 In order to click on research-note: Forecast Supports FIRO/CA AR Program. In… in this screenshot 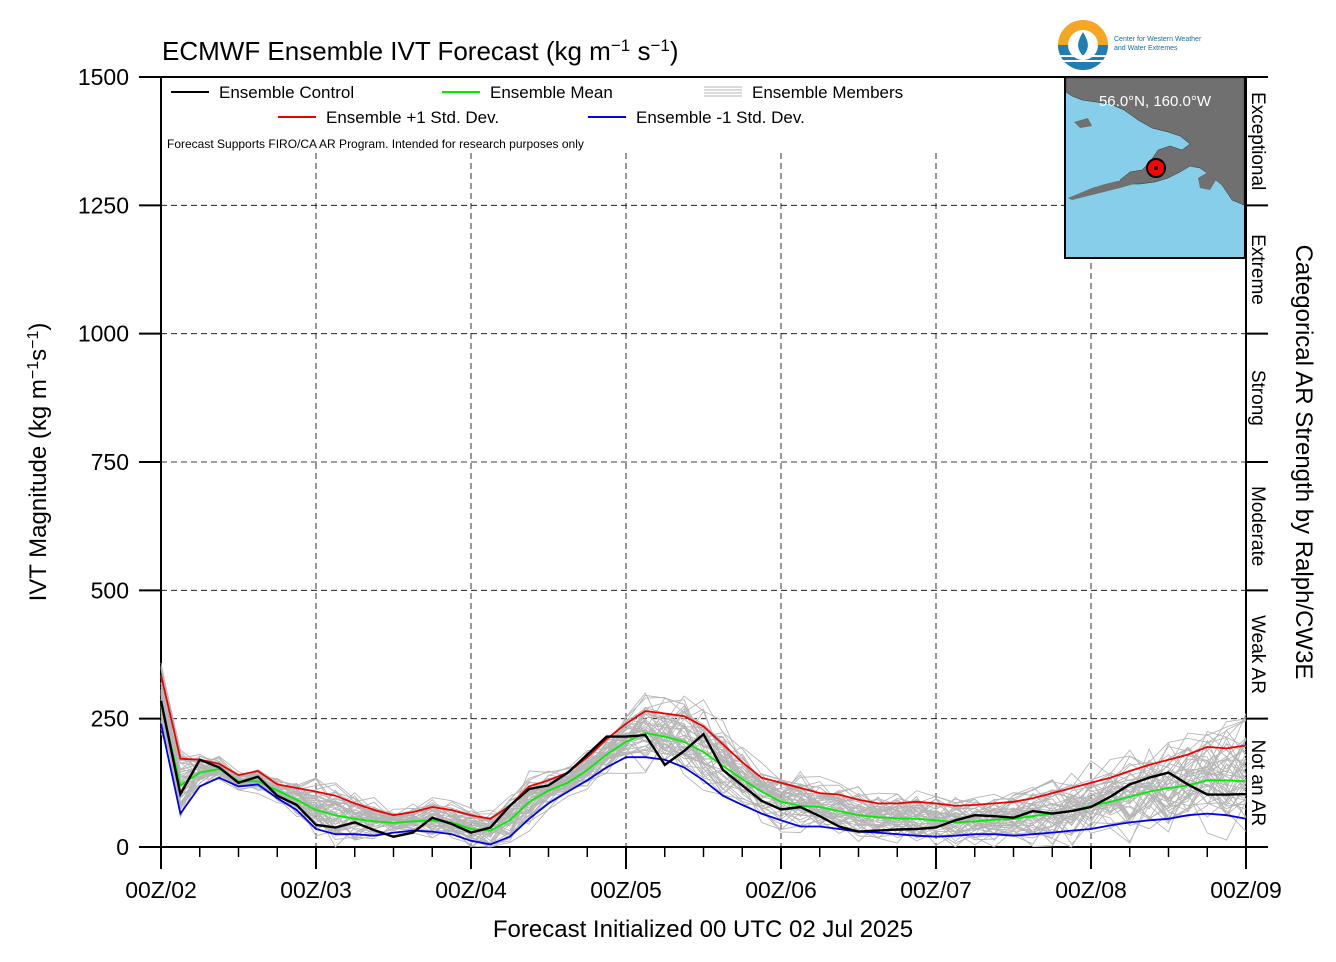, I will do `click(375, 144)`.